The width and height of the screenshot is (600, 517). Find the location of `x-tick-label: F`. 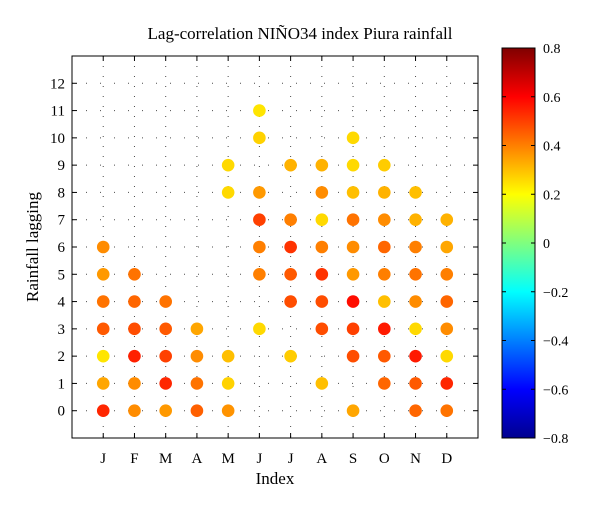

x-tick-label: F is located at coordinates (134, 459).